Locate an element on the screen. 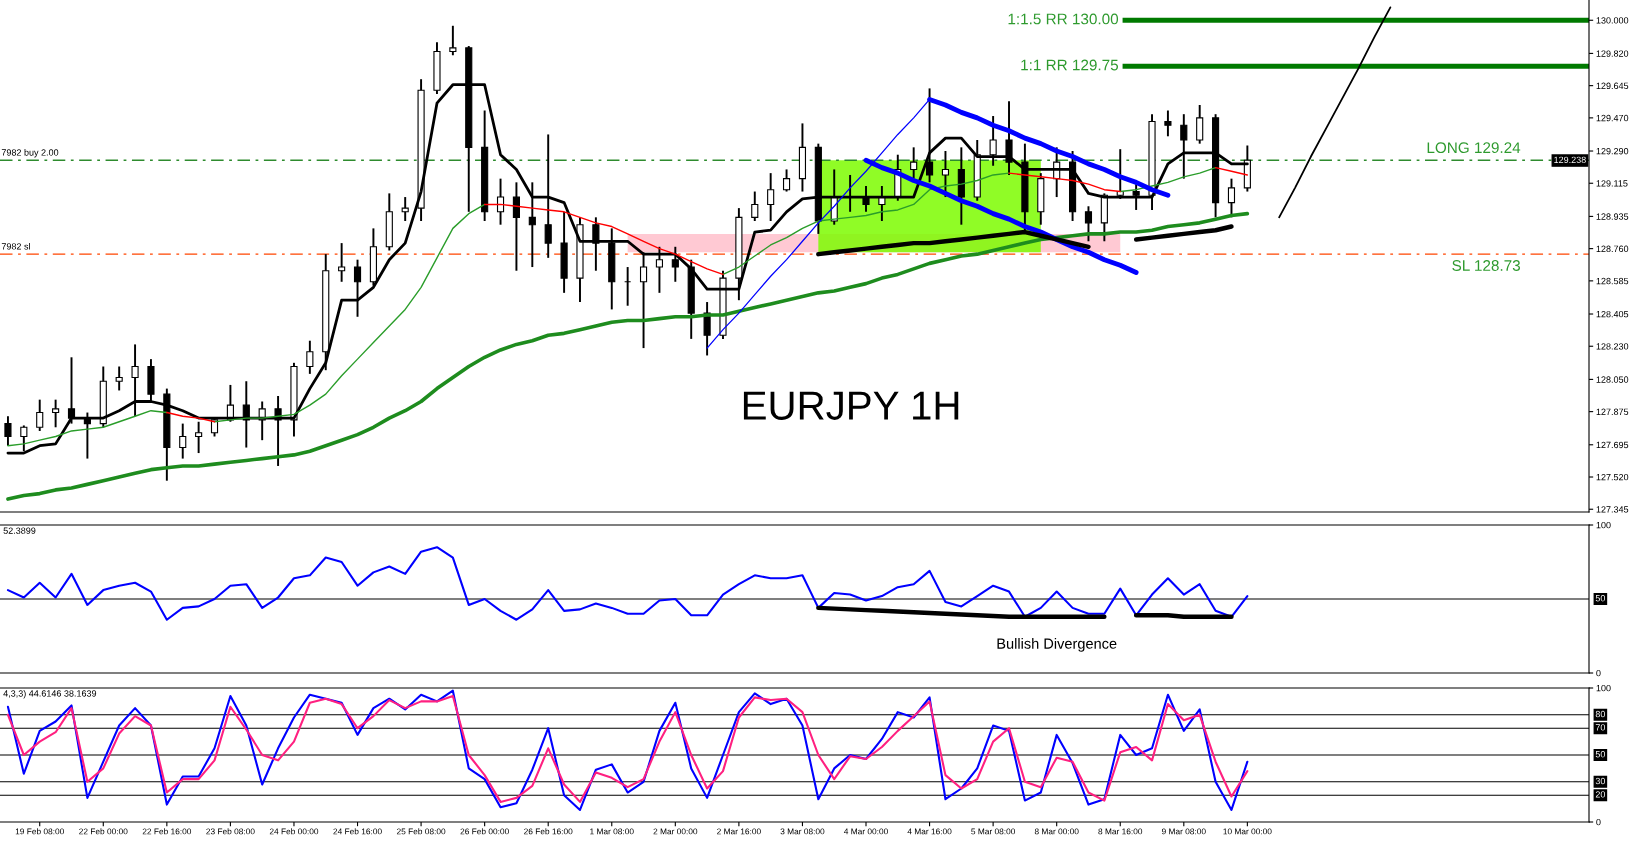 This screenshot has width=1636, height=843. ref-line-label: 30 is located at coordinates (1600, 781).